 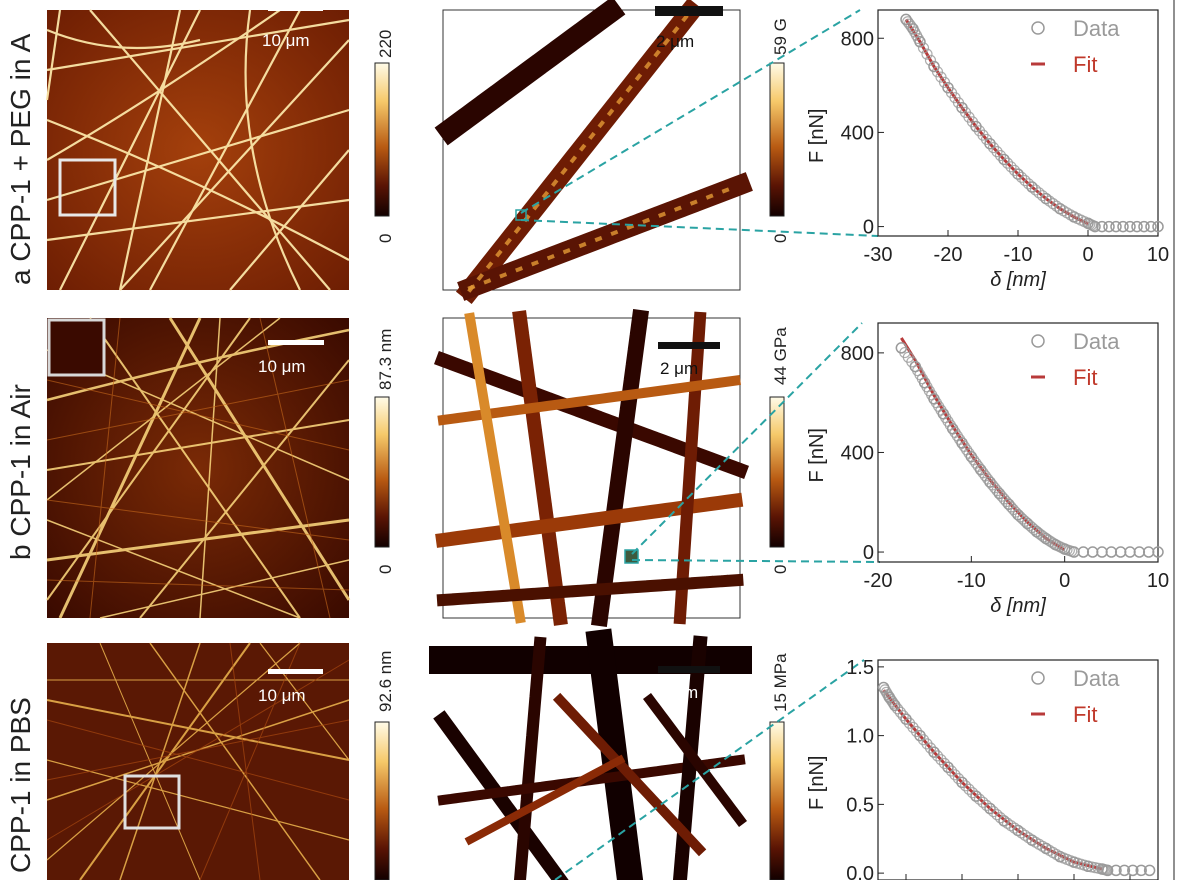 What do you see at coordinates (860, 805) in the screenshot?
I see `y-tick-label: 0.5` at bounding box center [860, 805].